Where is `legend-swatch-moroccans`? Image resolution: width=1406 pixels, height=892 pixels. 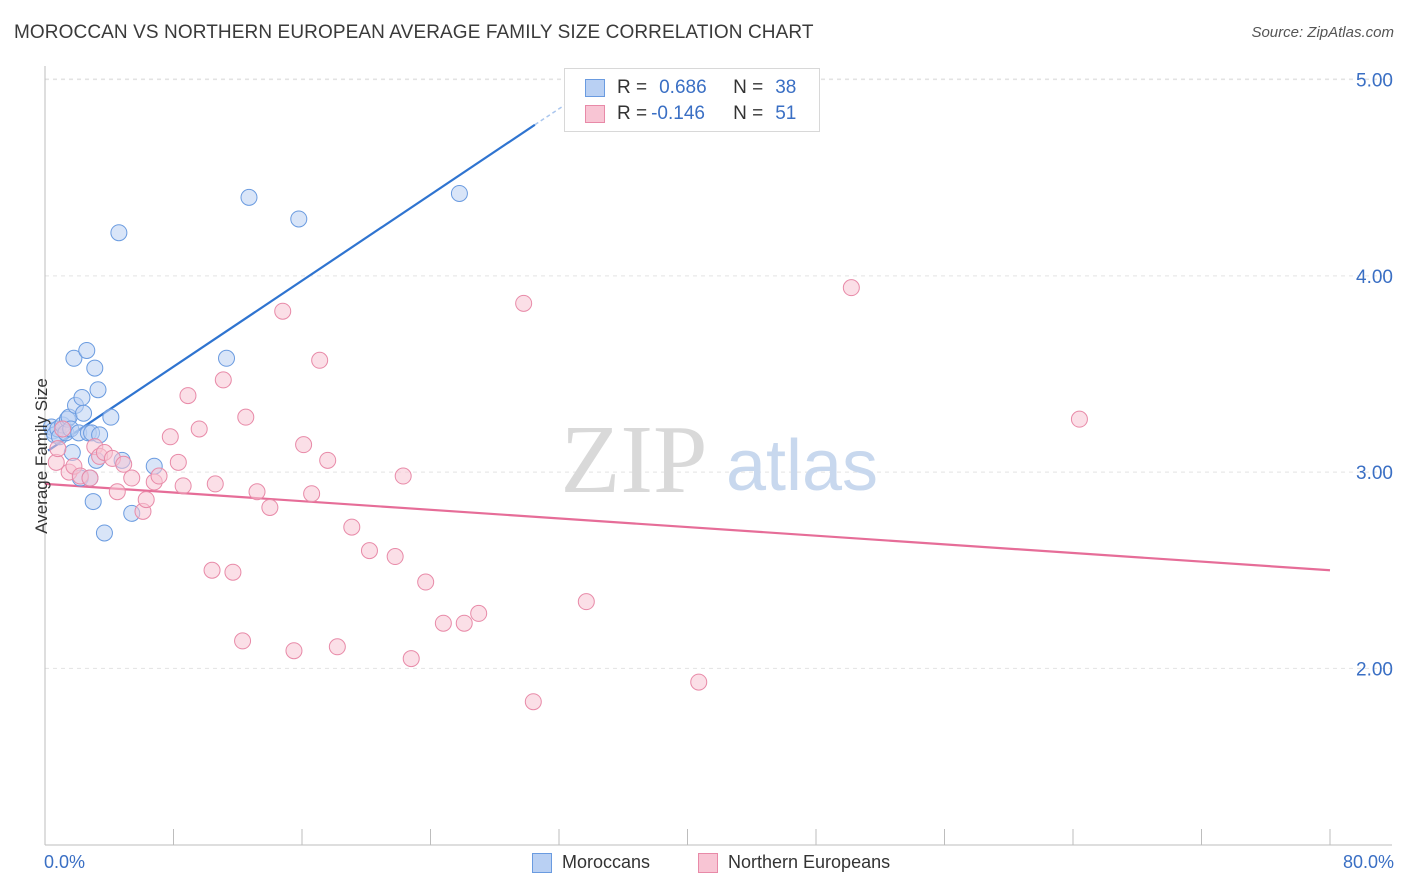
legend-swatch-moroccans is located at coordinates (595, 88).